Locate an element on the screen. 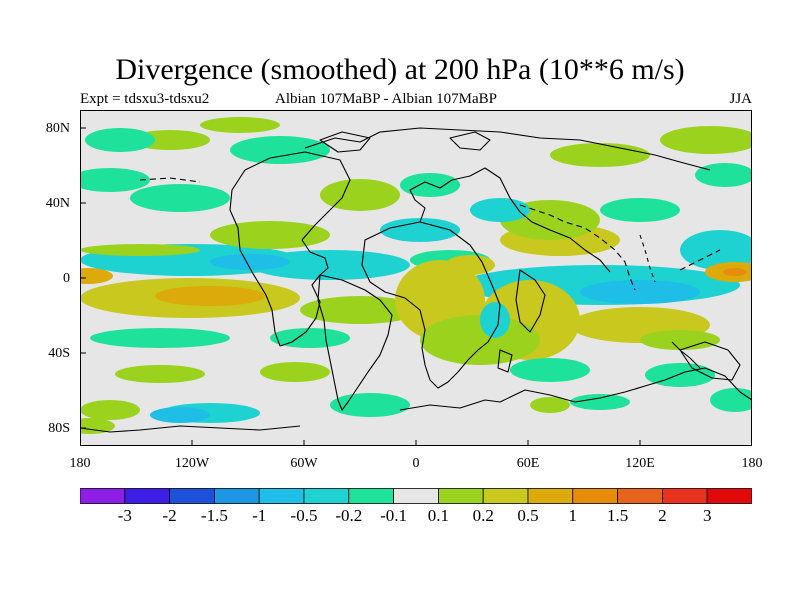 The image size is (800, 600). period-label: Albian 107MaBP - Albian 107MaBP is located at coordinates (386, 99).